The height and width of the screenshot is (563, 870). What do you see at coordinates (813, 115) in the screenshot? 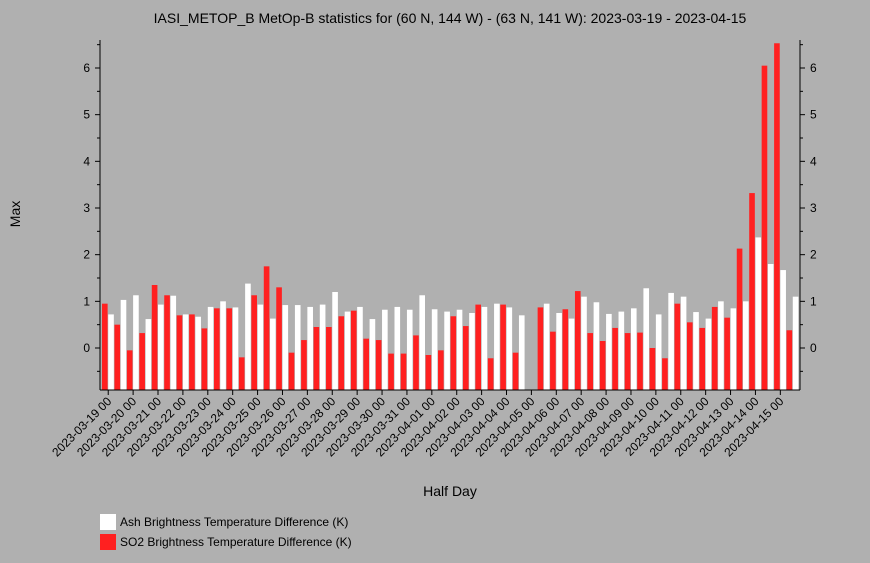
I see `y-tick-label-right: 5` at bounding box center [813, 115].